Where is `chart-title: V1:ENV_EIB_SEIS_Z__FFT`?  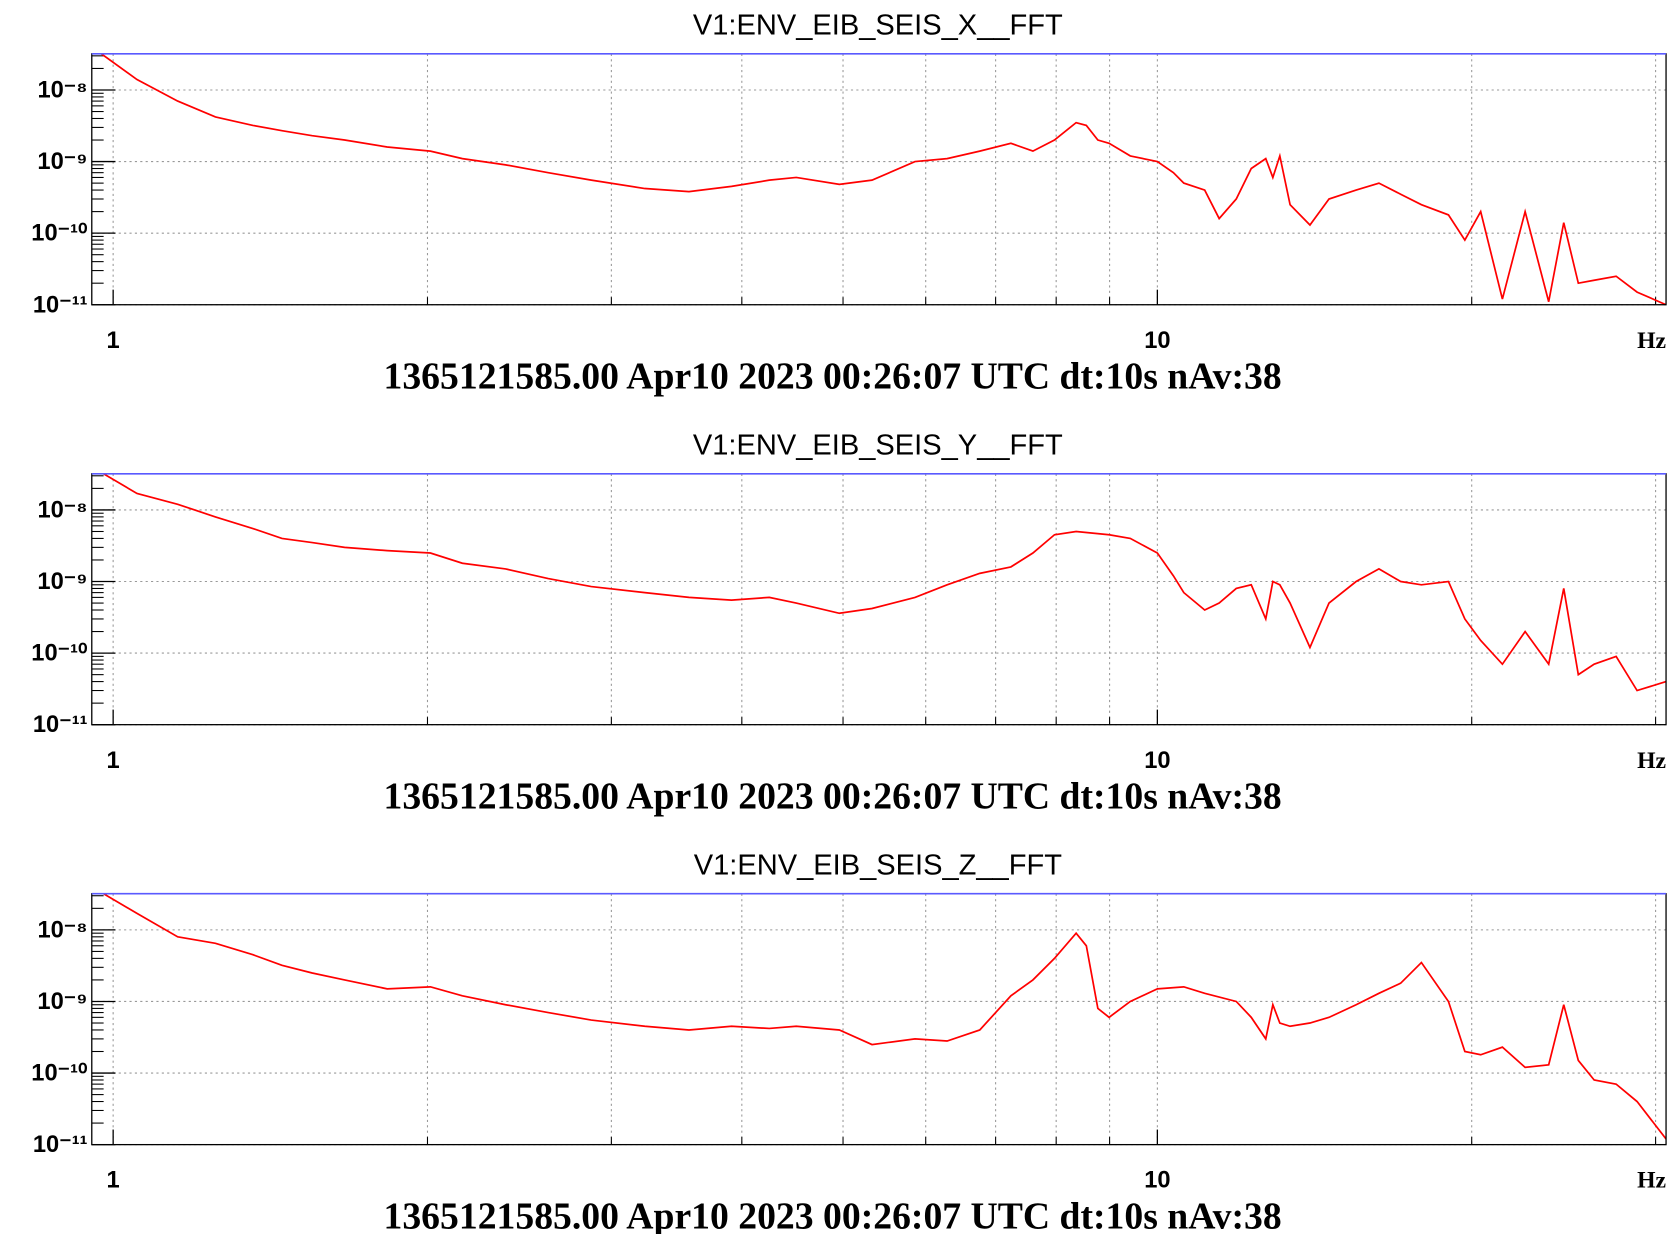
chart-title: V1:ENV_EIB_SEIS_Z__FFT is located at coordinates (878, 865).